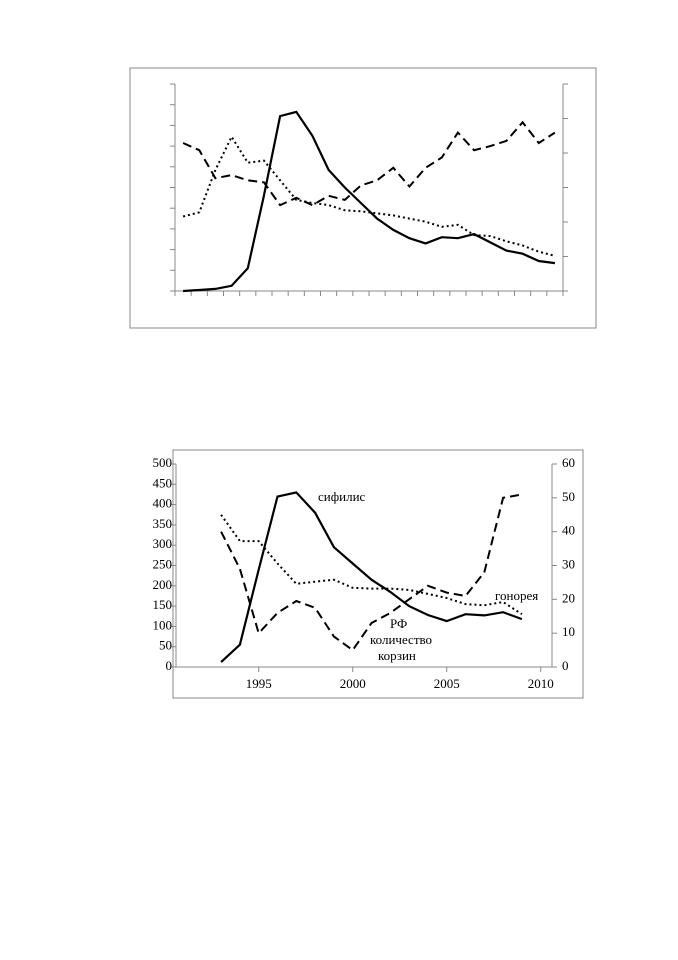 The width and height of the screenshot is (678, 960). What do you see at coordinates (568, 530) in the screenshot?
I see `y2-tick-label: 40` at bounding box center [568, 530].